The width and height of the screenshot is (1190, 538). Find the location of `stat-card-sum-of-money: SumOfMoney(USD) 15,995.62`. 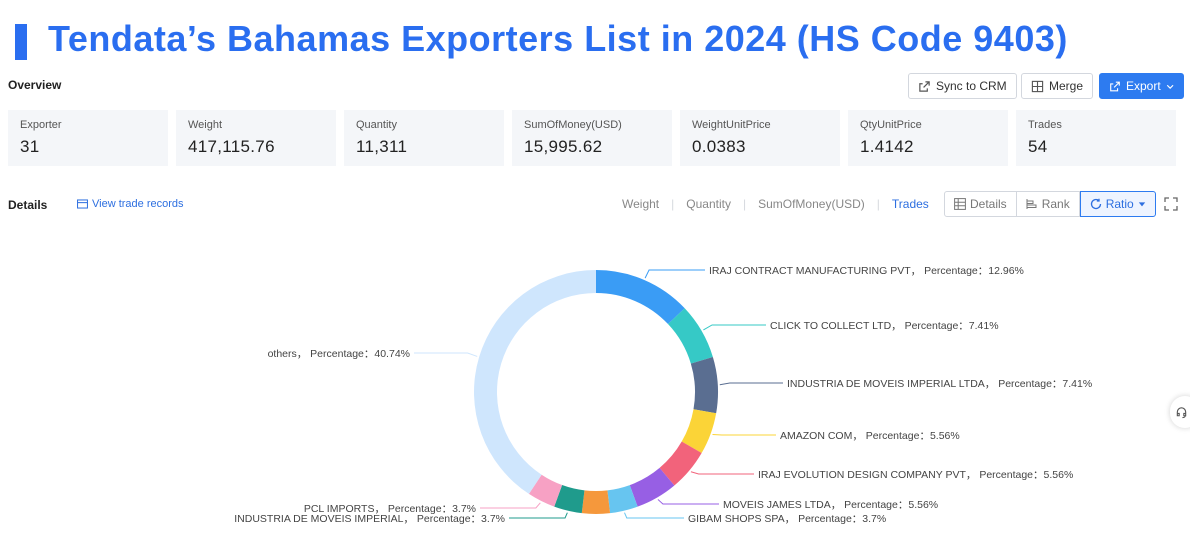

stat-card-sum-of-money: SumOfMoney(USD) 15,995.62 is located at coordinates (592, 138).